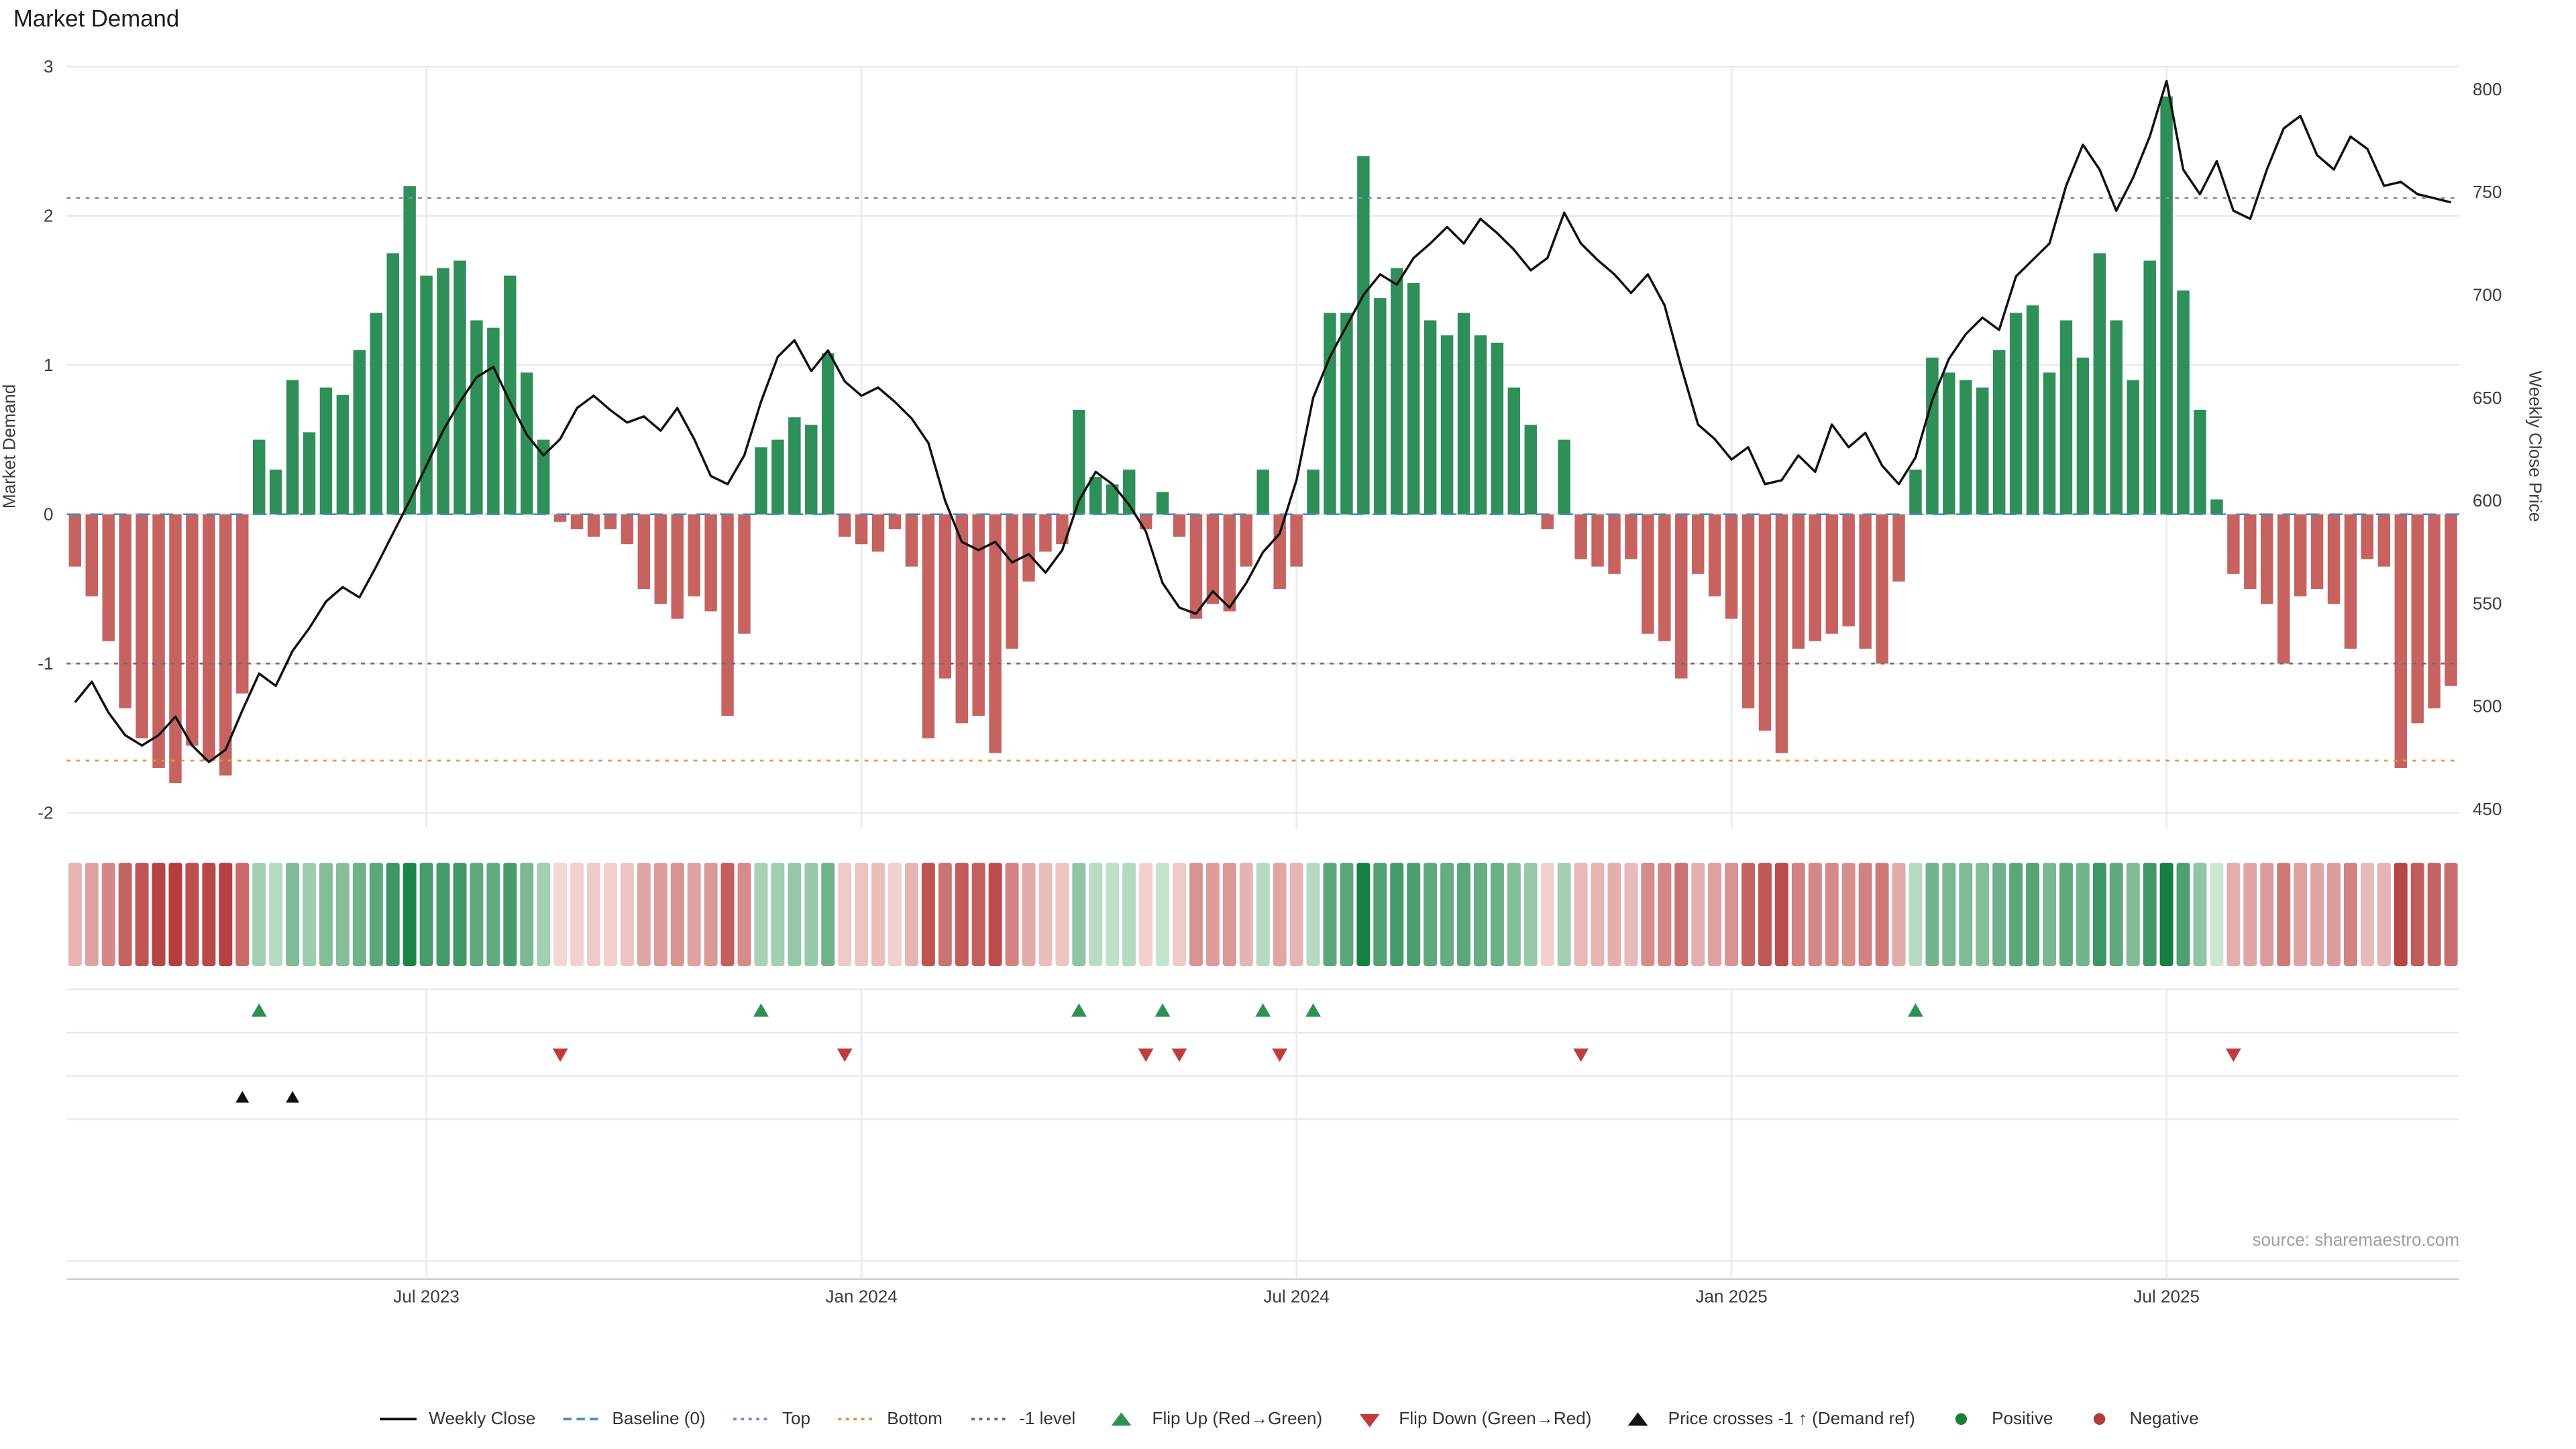 The image size is (2576, 1449). What do you see at coordinates (482, 1419) in the screenshot?
I see `legend-label: Weekly Close` at bounding box center [482, 1419].